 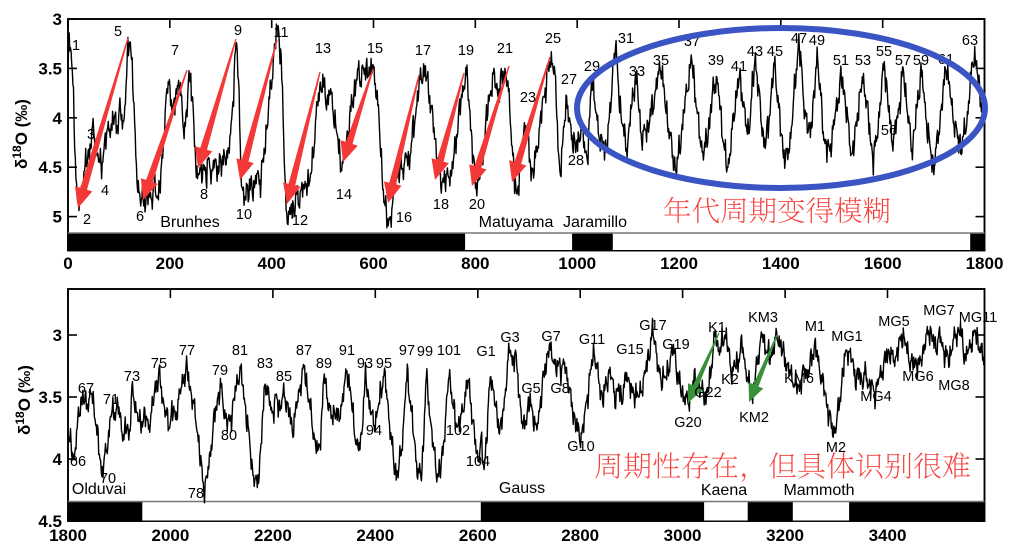 What do you see at coordinates (384, 364) in the screenshot?
I see `svg-text: 95` at bounding box center [384, 364].